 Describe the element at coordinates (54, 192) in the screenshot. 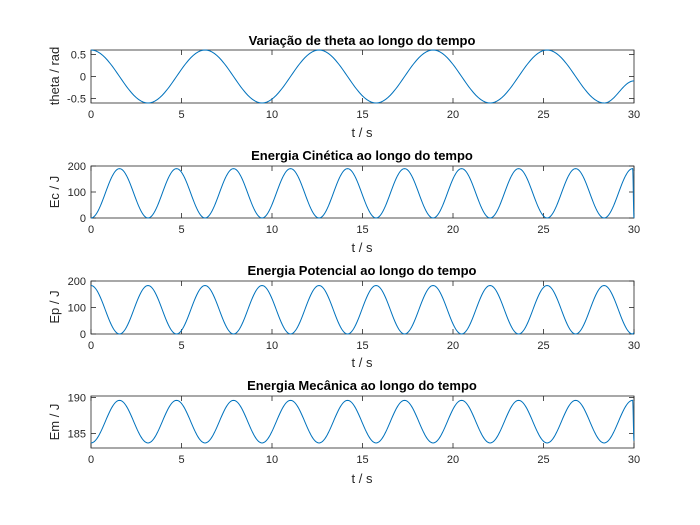

I see `y-axis-label: Ec / J` at that location.